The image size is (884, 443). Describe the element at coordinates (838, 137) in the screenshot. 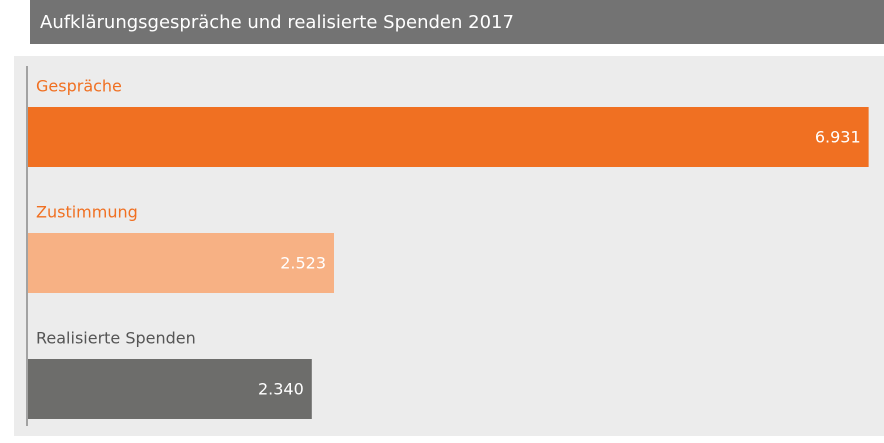

I see `value-label: 6.931` at that location.